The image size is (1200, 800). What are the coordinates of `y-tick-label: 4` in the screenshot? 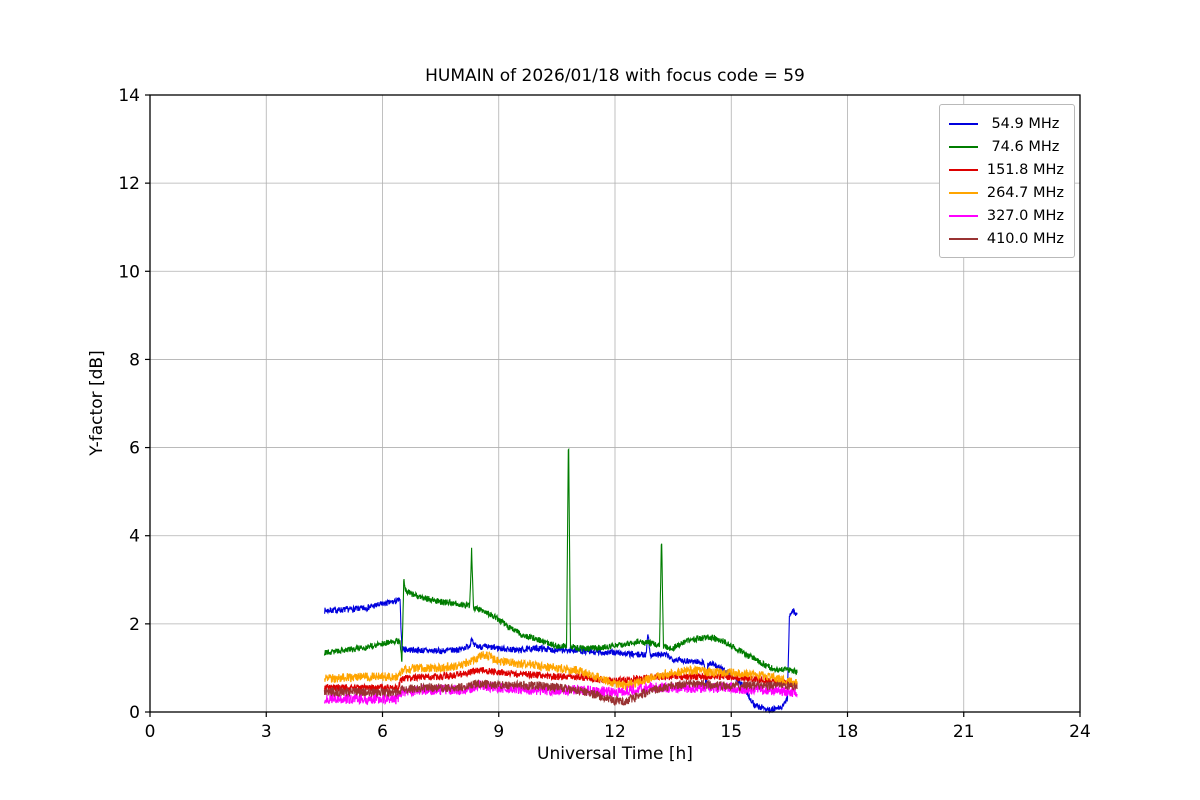 It's located at (134, 537).